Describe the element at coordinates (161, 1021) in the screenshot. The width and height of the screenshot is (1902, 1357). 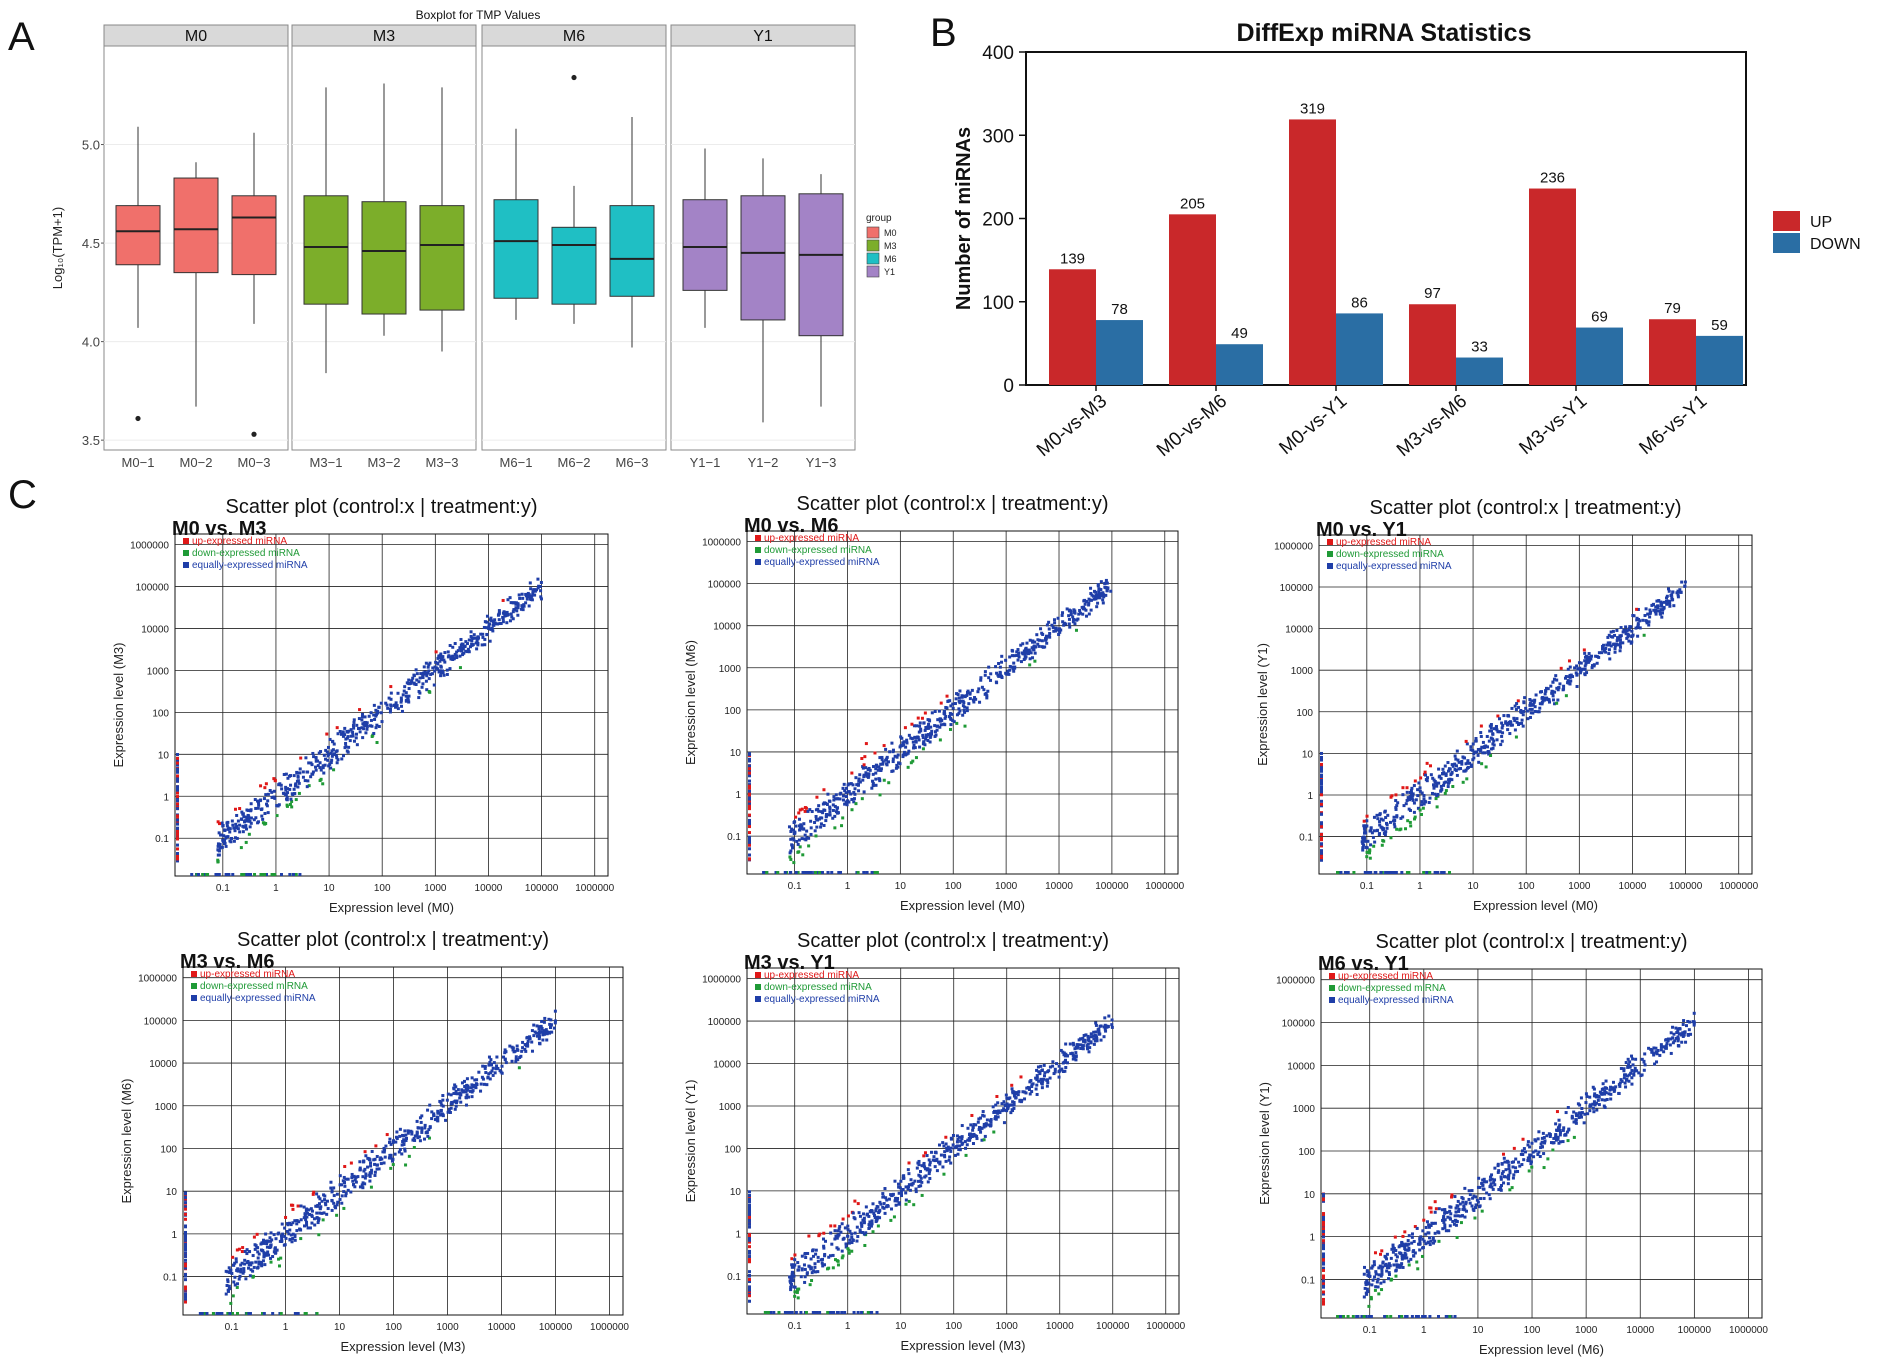
I see `scatter-ytick: 100000` at that location.